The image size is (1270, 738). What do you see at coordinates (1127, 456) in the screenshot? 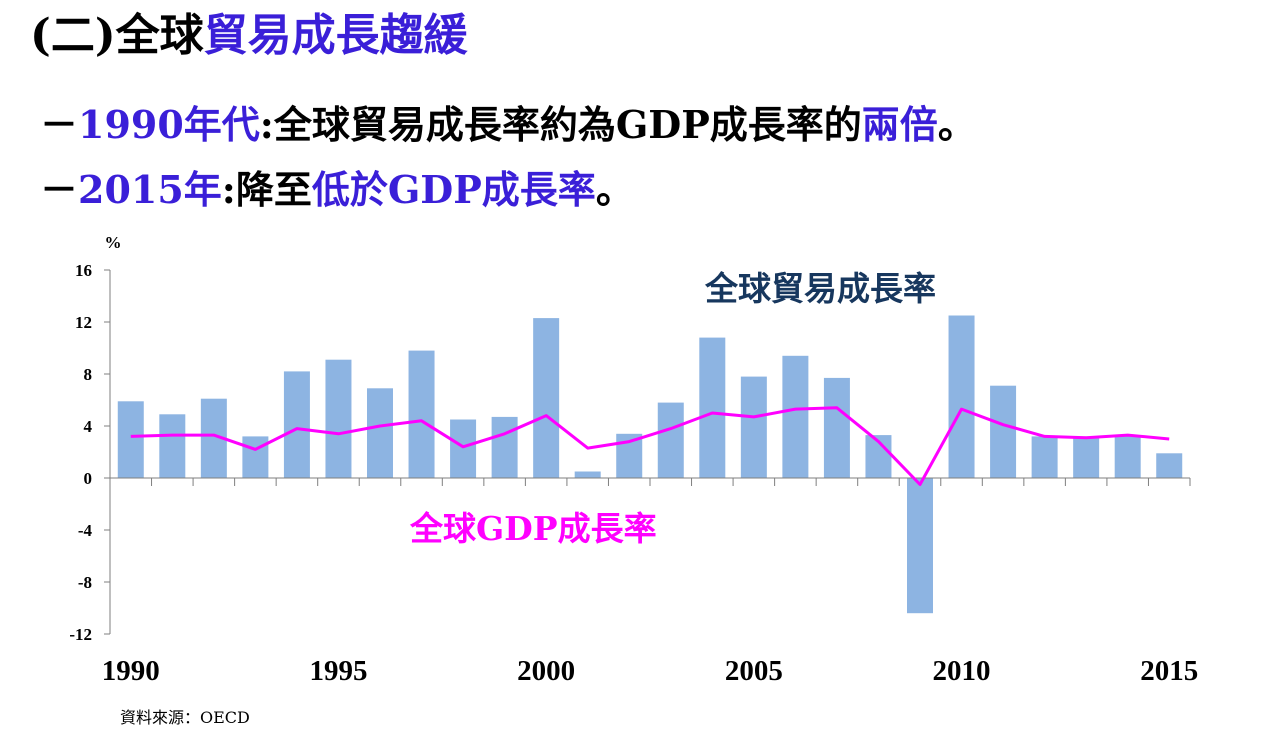
I see `trade-bar-2014` at bounding box center [1127, 456].